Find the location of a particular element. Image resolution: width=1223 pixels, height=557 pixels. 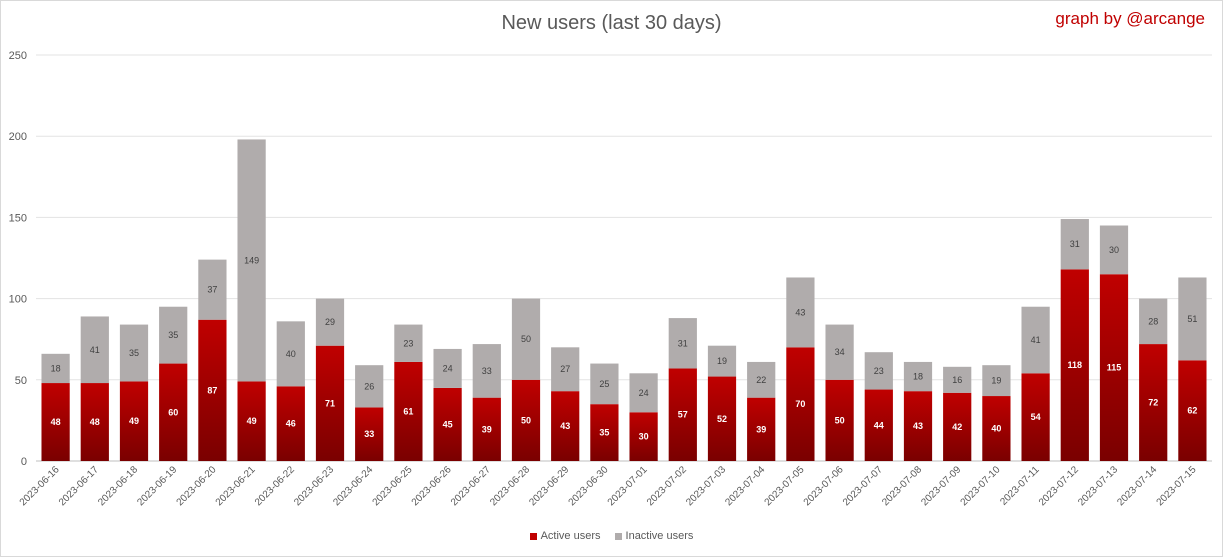

data-label-active: 46 is located at coordinates (291, 424).